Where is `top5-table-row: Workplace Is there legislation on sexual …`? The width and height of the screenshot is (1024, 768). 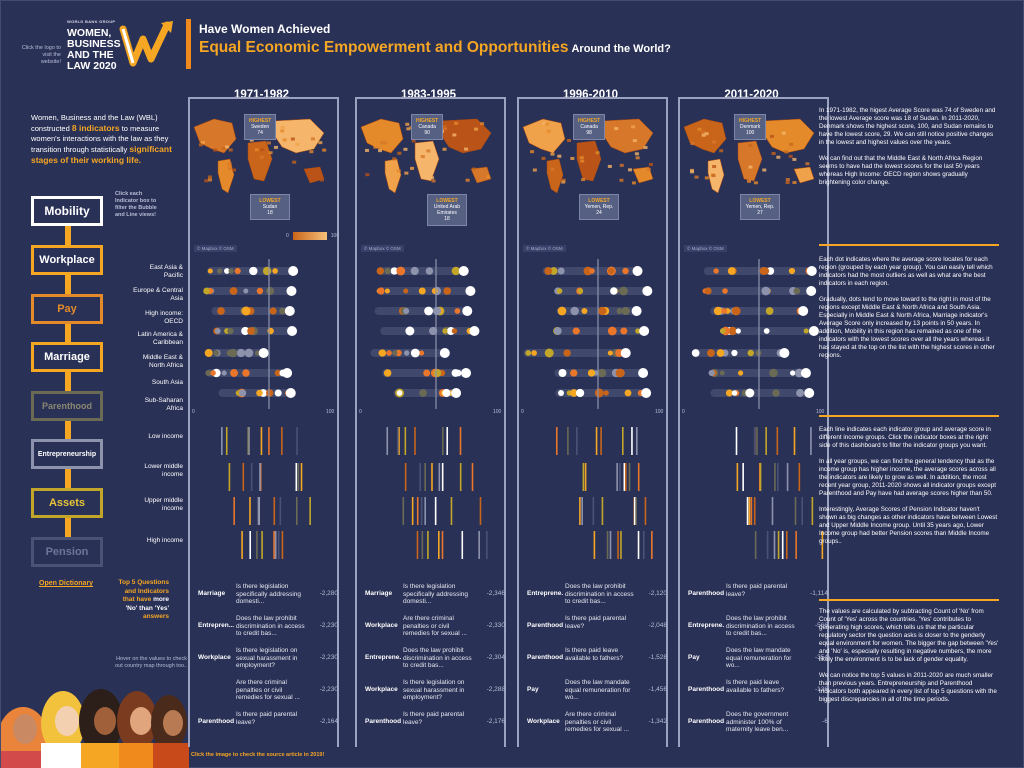
top5-table-row: Workplace Is there legislation on sexual … is located at coordinates (268, 659).